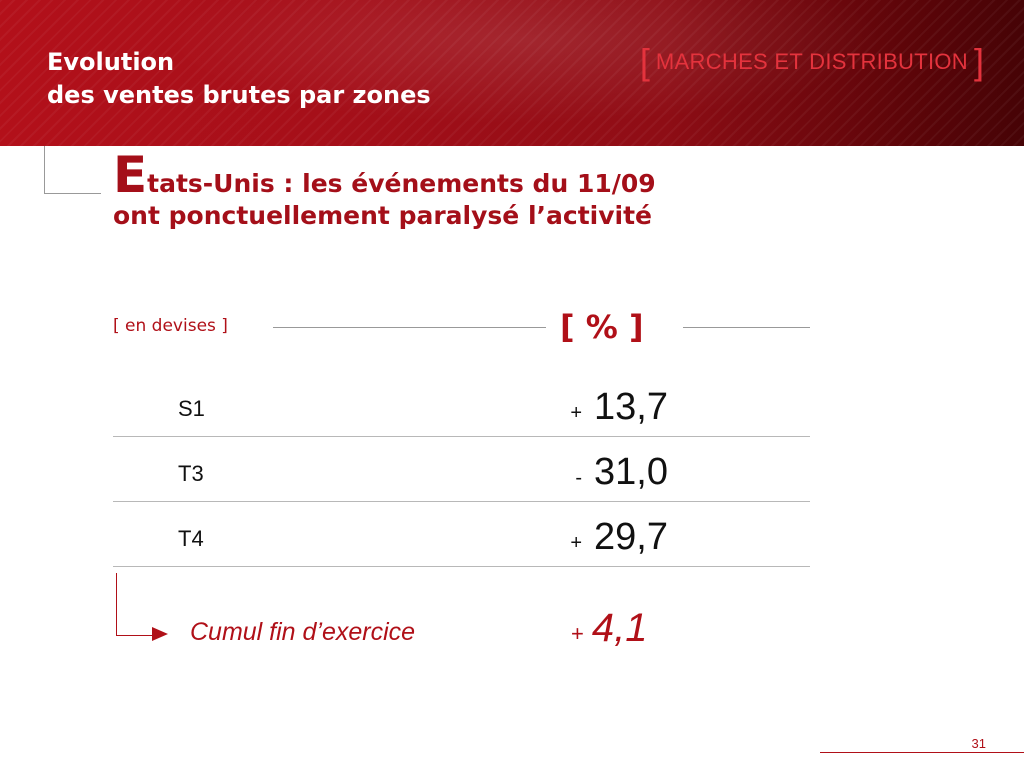 This screenshot has width=1024, height=768. What do you see at coordinates (401, 183) in the screenshot?
I see `heading-line1: tats-Unis : les événements du 11/09` at bounding box center [401, 183].